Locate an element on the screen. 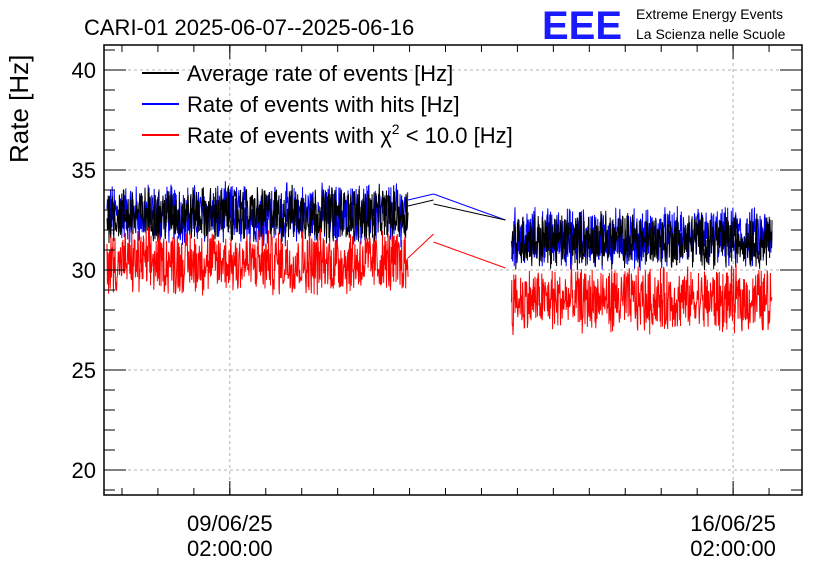  y-tick-label: 25 is located at coordinates (84, 370).